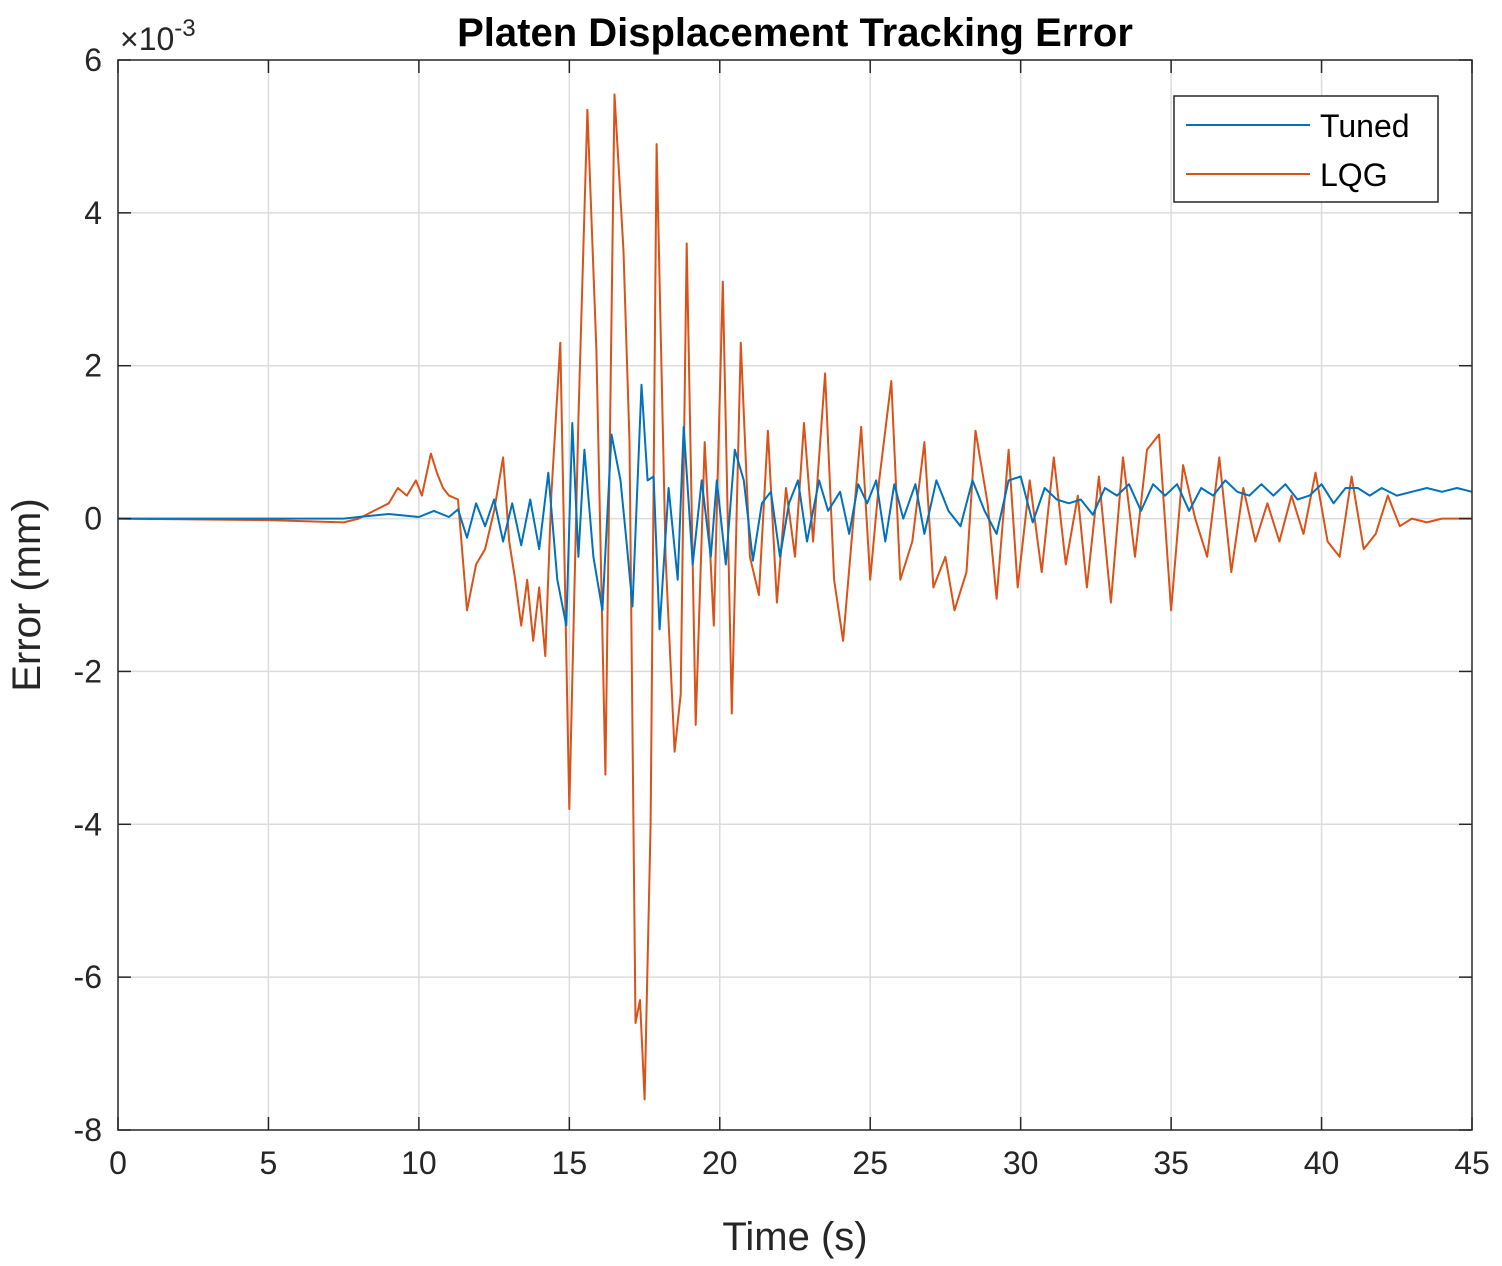 This screenshot has height=1266, width=1502. I want to click on chart-title: Platen Displacement Tracking Error, so click(795, 33).